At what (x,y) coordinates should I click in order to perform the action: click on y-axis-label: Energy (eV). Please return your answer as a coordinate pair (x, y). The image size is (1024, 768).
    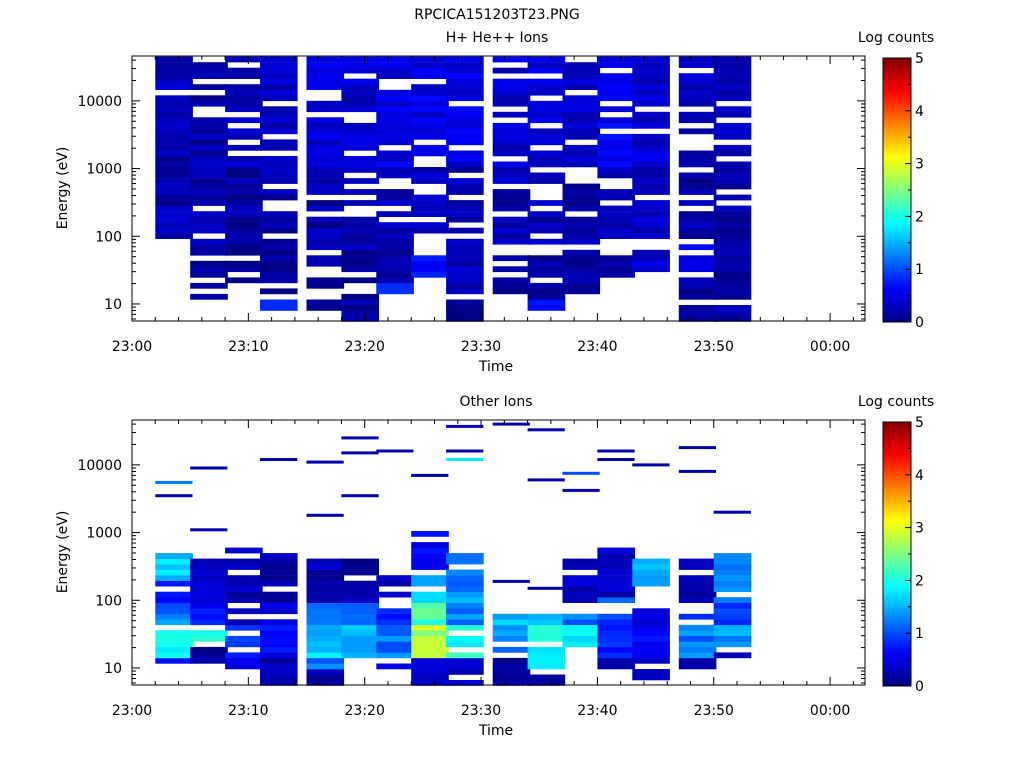
    Looking at the image, I should click on (63, 552).